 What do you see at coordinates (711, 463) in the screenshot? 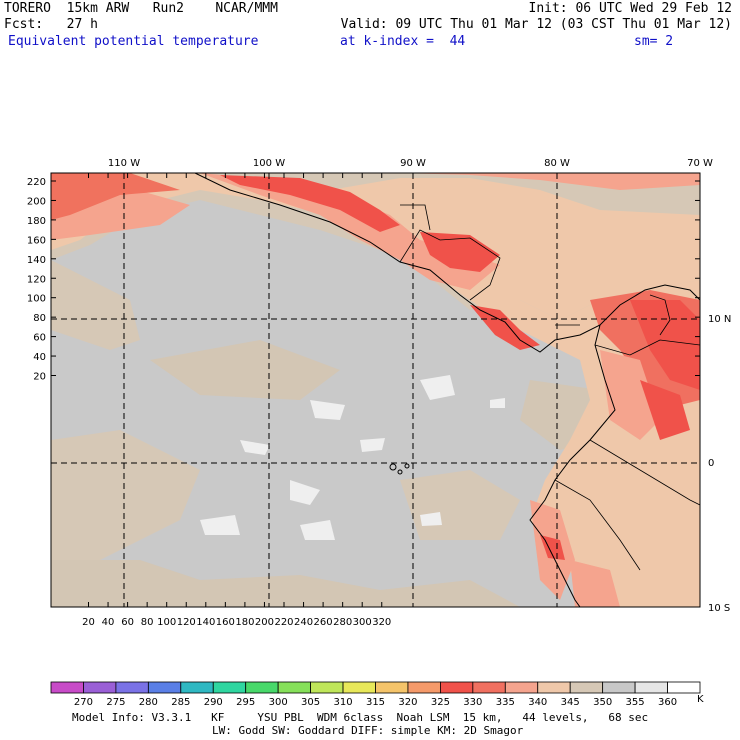
I see `lat-label: 0` at bounding box center [711, 463].